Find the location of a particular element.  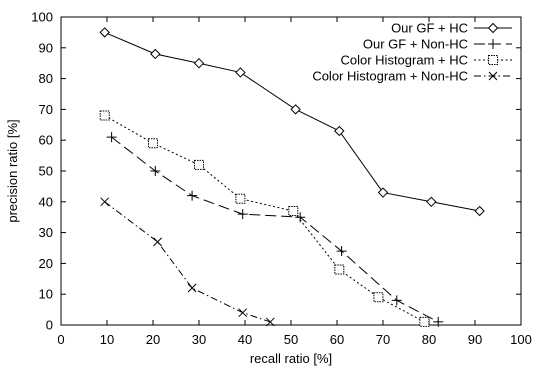

y-tick-label: 0 is located at coordinates (49, 325).